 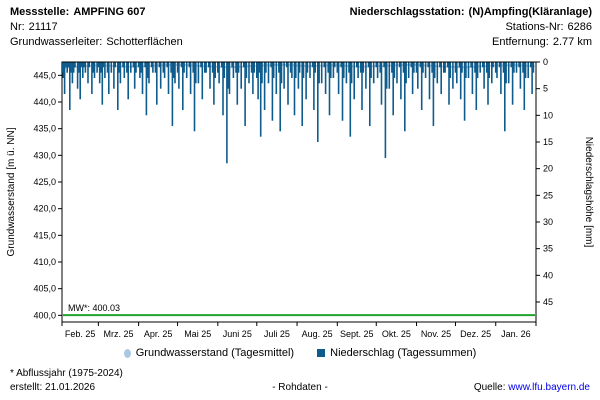 I want to click on svg-text: 445,0, so click(x=44, y=75).